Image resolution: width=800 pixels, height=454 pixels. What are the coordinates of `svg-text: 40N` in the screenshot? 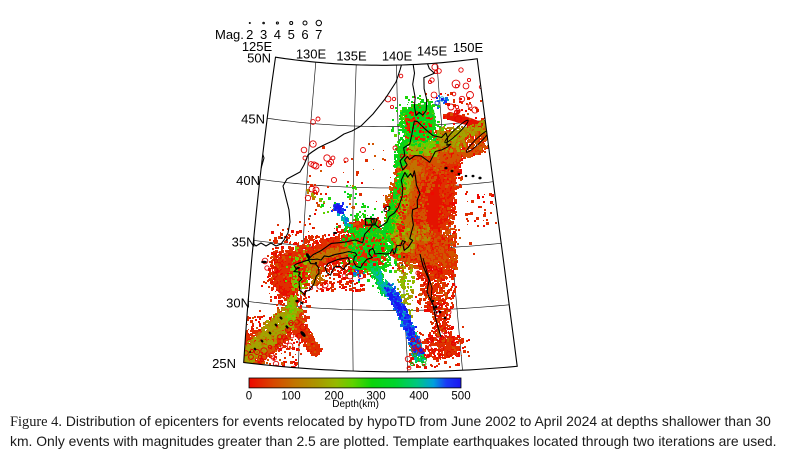 It's located at (248, 180).